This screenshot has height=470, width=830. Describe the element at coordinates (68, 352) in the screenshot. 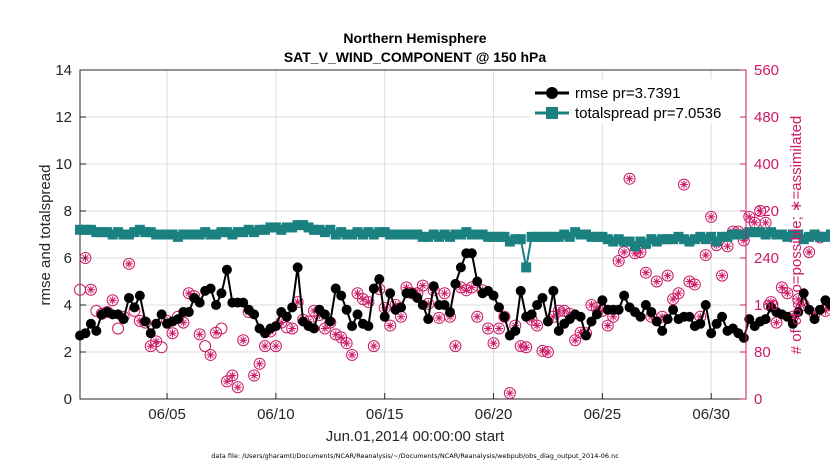

I see `y-tick-label-left: 2` at that location.